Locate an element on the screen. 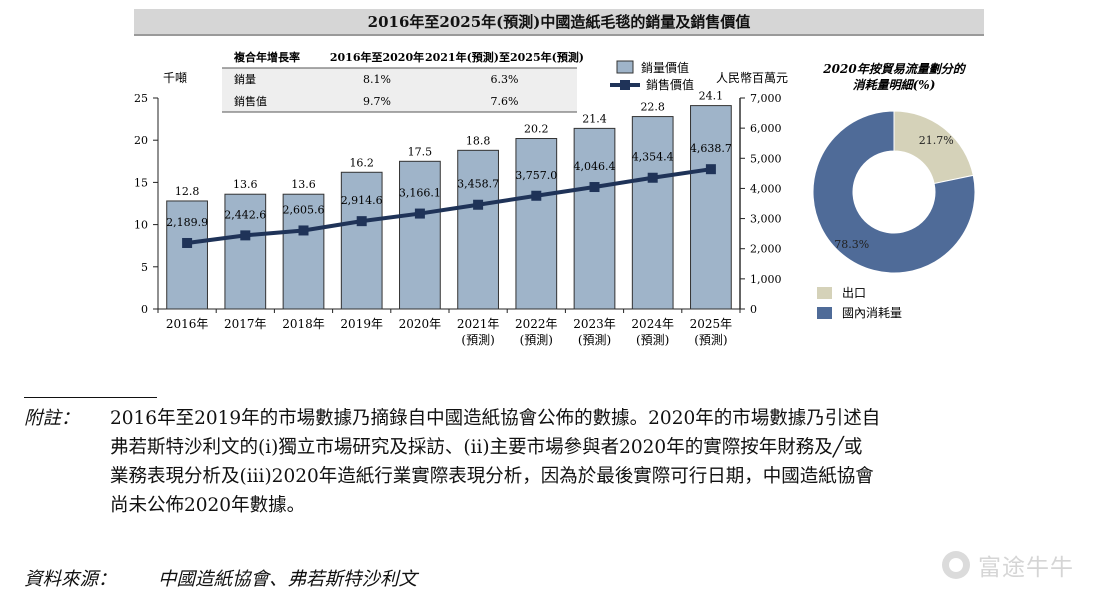 The height and width of the screenshot is (601, 1119). pie-slice-label: 78.3% is located at coordinates (851, 244).